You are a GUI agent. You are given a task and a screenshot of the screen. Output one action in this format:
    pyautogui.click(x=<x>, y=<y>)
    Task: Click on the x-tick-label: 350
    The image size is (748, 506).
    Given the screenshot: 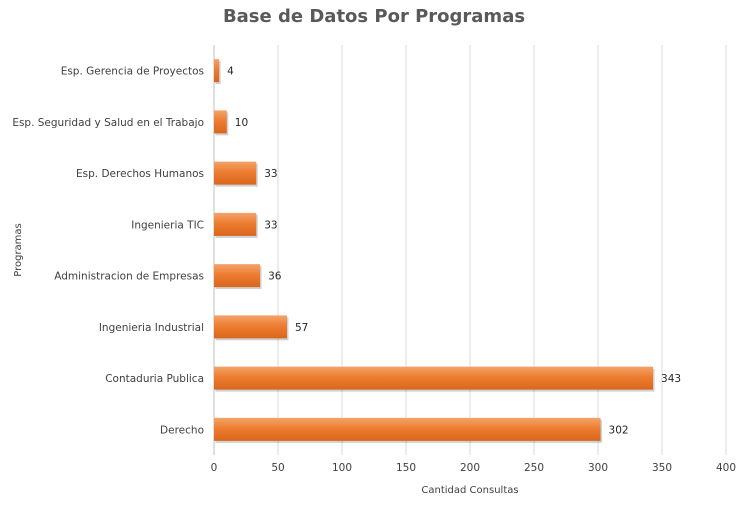 What is the action you would take?
    pyautogui.click(x=662, y=468)
    